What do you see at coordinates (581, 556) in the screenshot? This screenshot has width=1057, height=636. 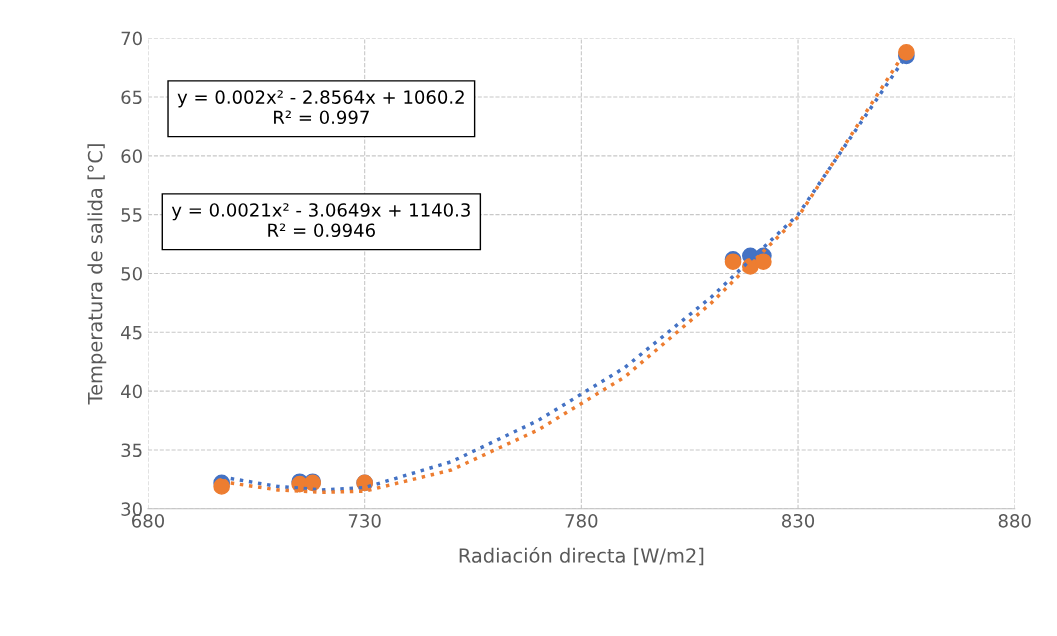 I see `x-axis-title: Radiación directa [W/m2]` at bounding box center [581, 556].